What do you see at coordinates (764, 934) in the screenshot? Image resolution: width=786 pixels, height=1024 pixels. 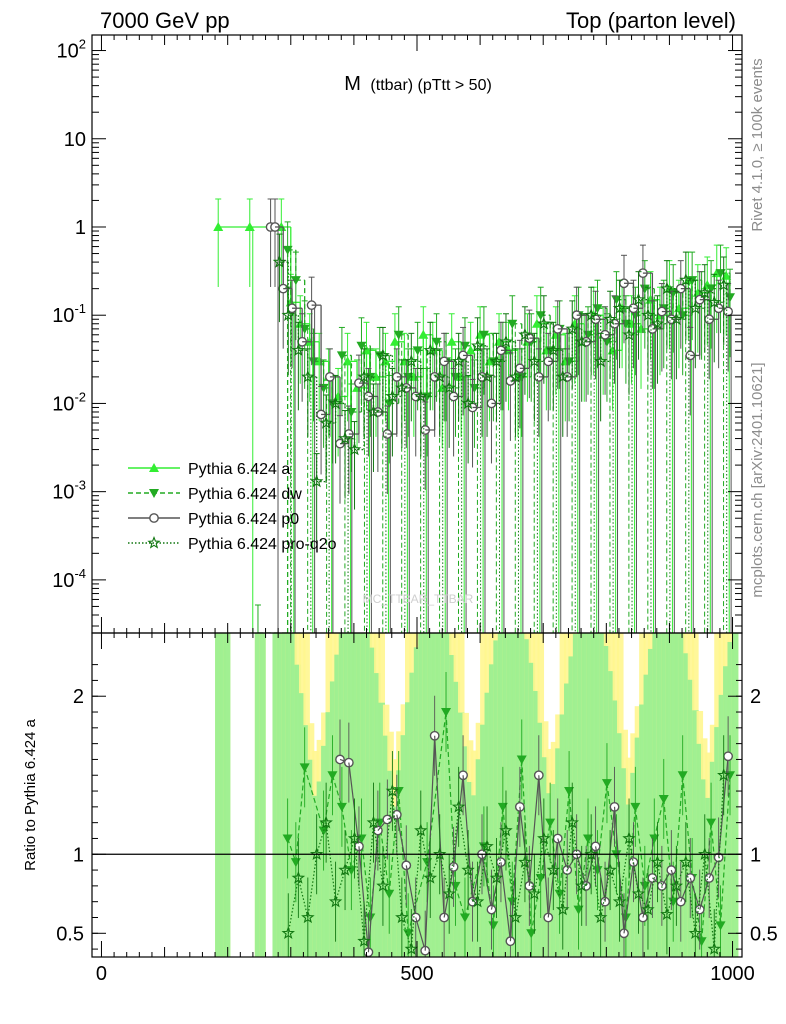 I see `ratio-y-tick-label-right: 0.5` at bounding box center [764, 934].